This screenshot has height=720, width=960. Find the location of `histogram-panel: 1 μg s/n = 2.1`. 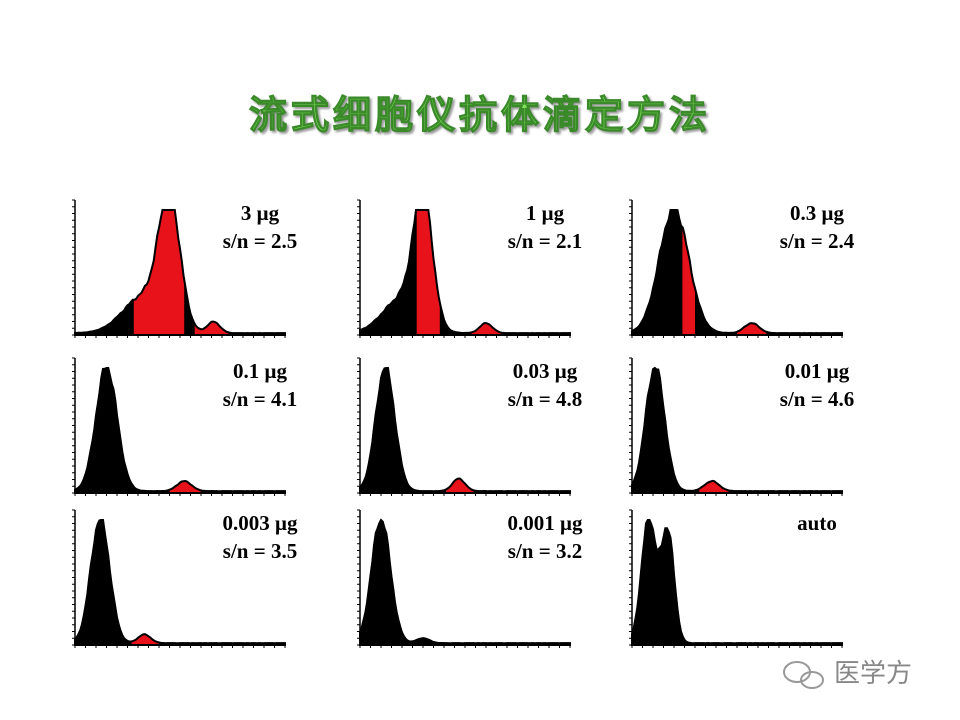

histogram-panel: 1 μg s/n = 2.1 is located at coordinates (469, 268).